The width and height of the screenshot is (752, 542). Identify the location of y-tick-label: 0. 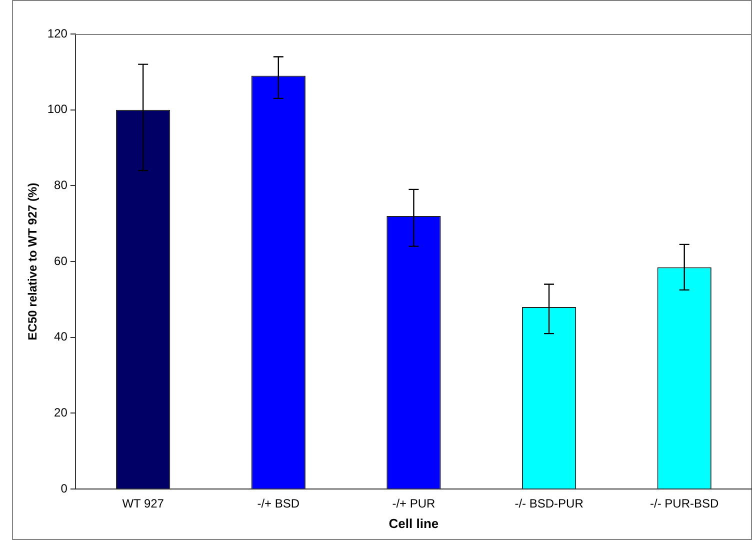
(64, 488).